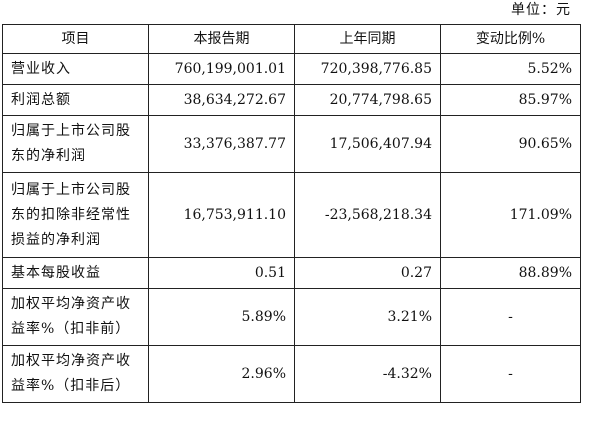  What do you see at coordinates (75, 144) in the screenshot?
I see `row-label: 归属于上市公司股 东的净利润` at bounding box center [75, 144].